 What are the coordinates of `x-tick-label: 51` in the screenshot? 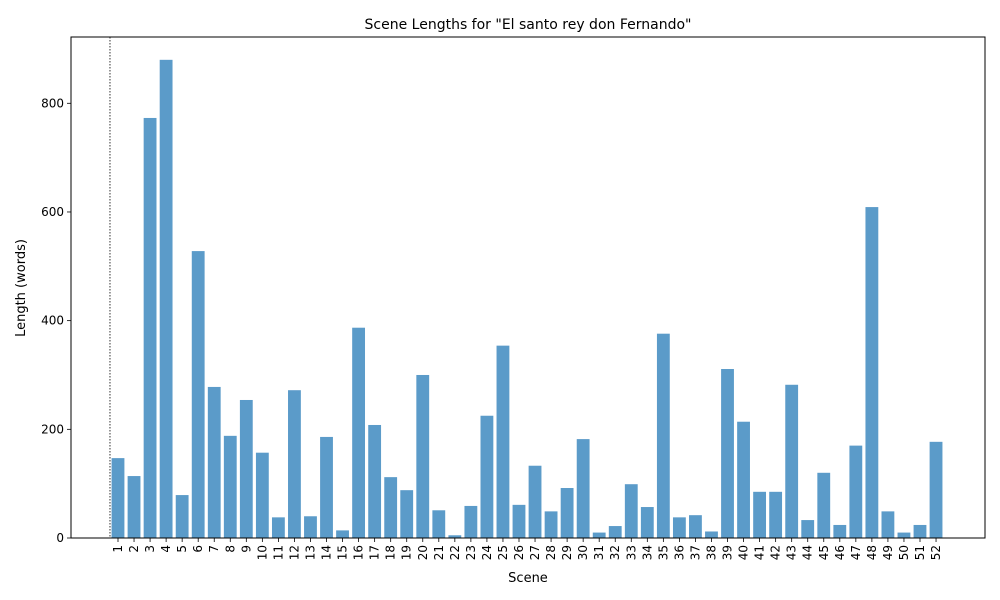 It's located at (920, 552).